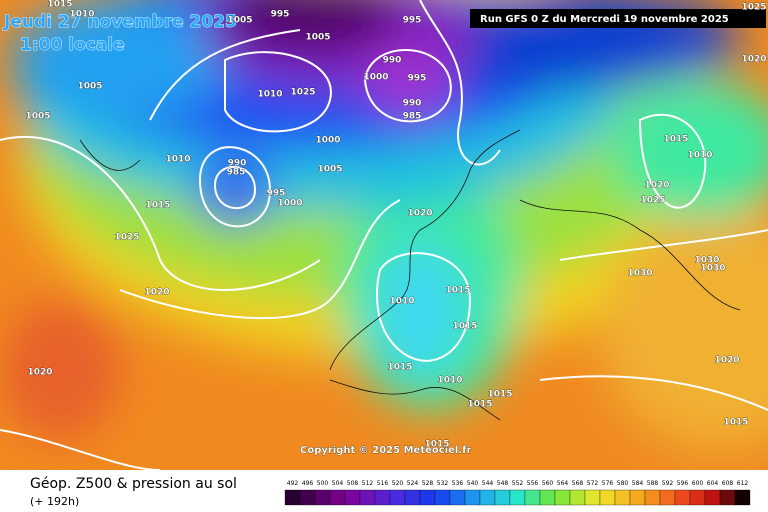 This screenshot has width=768, height=512. I want to click on scale-label: 500, so click(323, 483).